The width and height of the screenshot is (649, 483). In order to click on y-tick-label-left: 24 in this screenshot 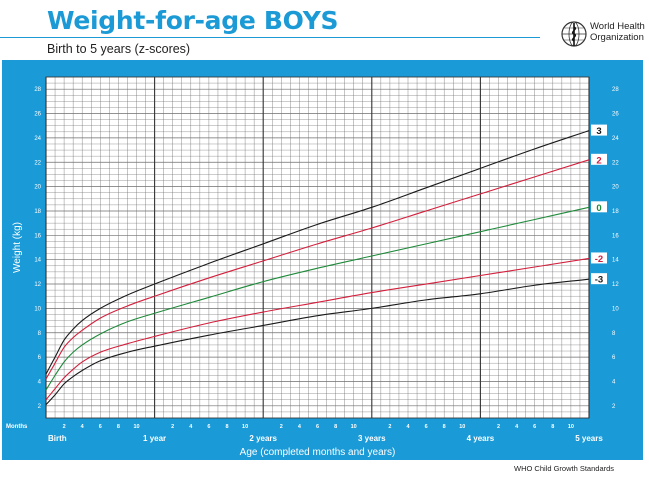, I will do `click(37, 139)`.